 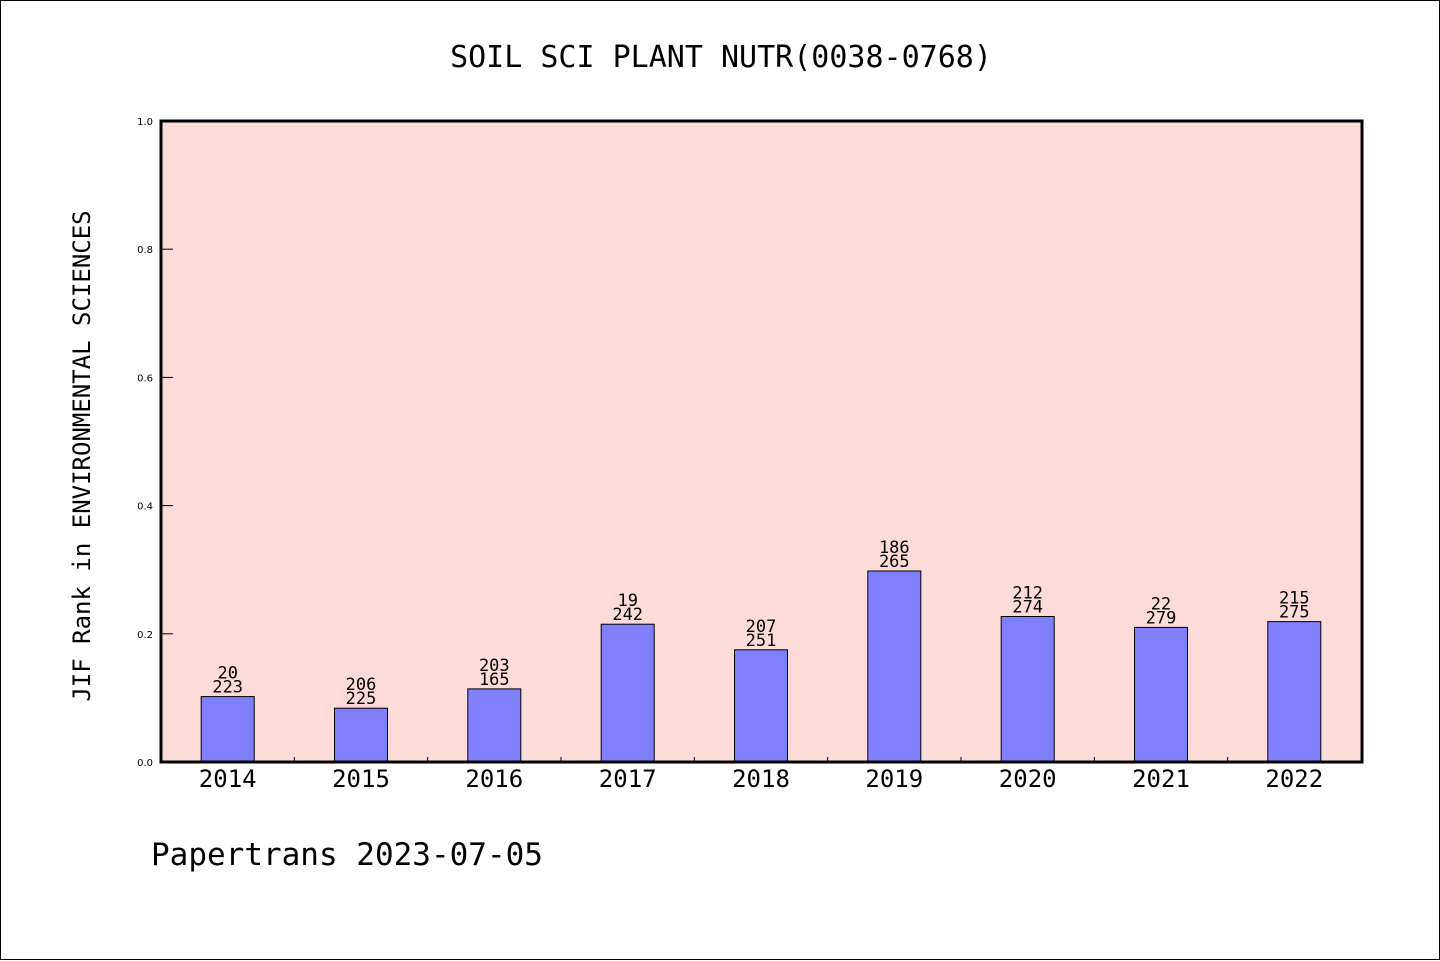 I want to click on y-tick-label: 0.8, so click(x=145, y=250).